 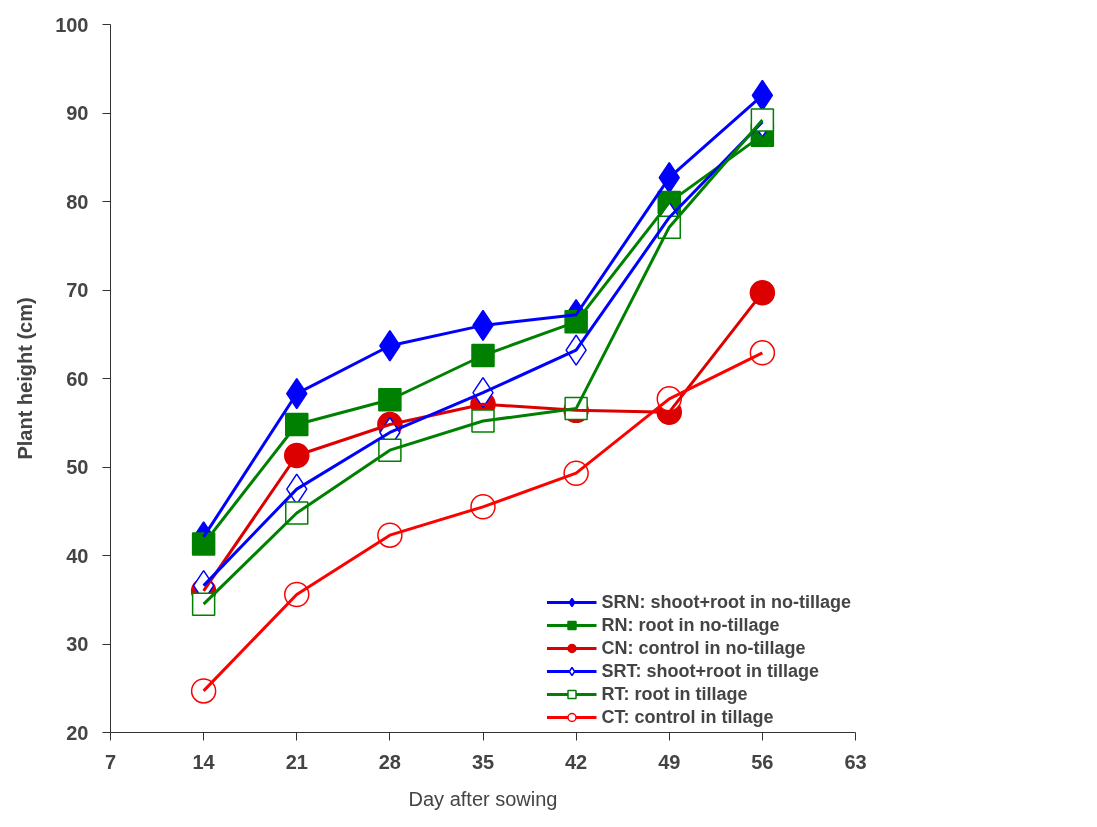 What do you see at coordinates (576, 761) in the screenshot?
I see `x-tick-label: 42` at bounding box center [576, 761].